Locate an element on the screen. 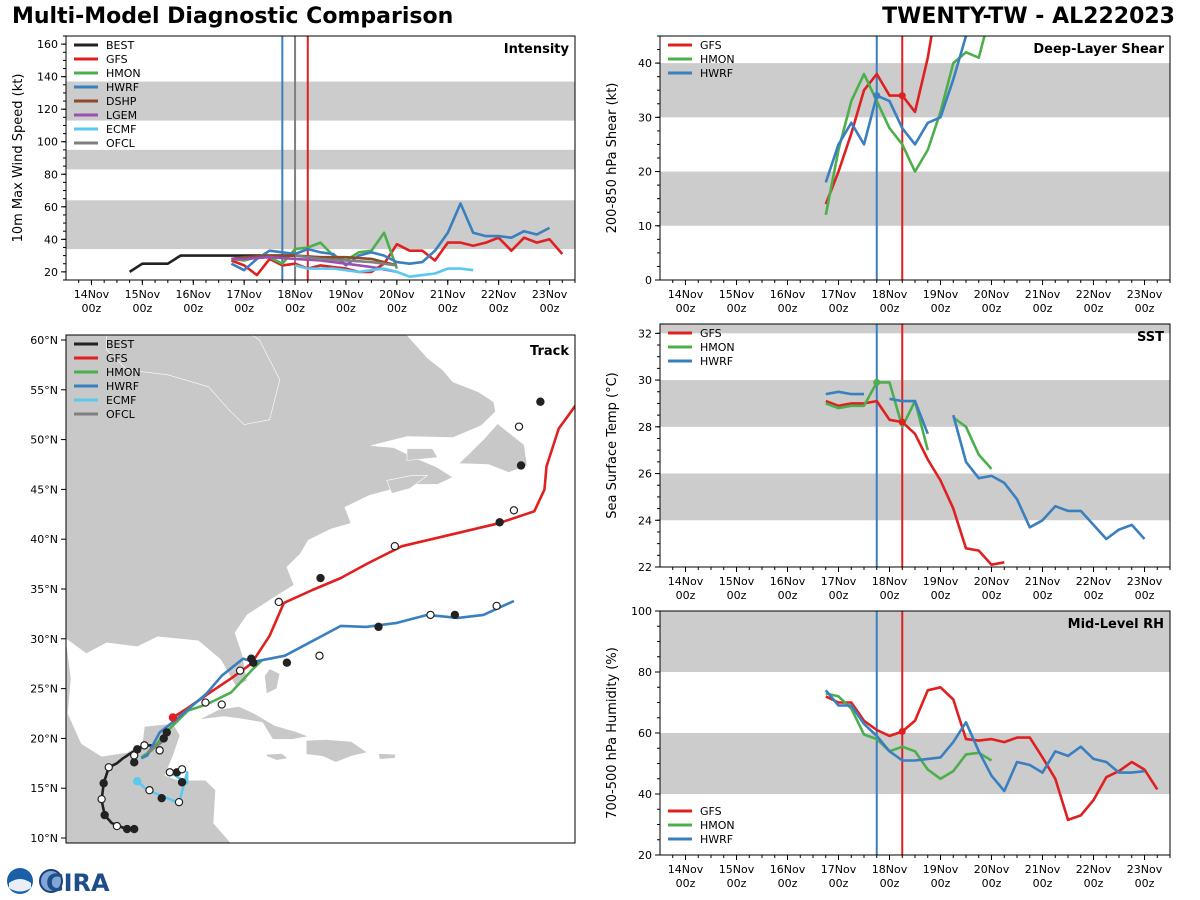 The height and width of the screenshot is (900, 1200). y-tick-label: 80 is located at coordinates (645, 672).